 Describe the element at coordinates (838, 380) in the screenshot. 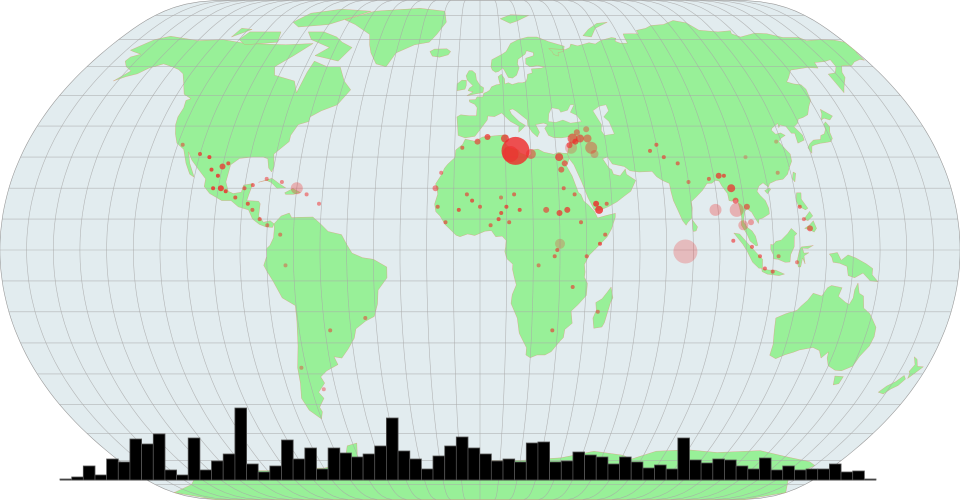

I see `landmass-tasmania` at that location.